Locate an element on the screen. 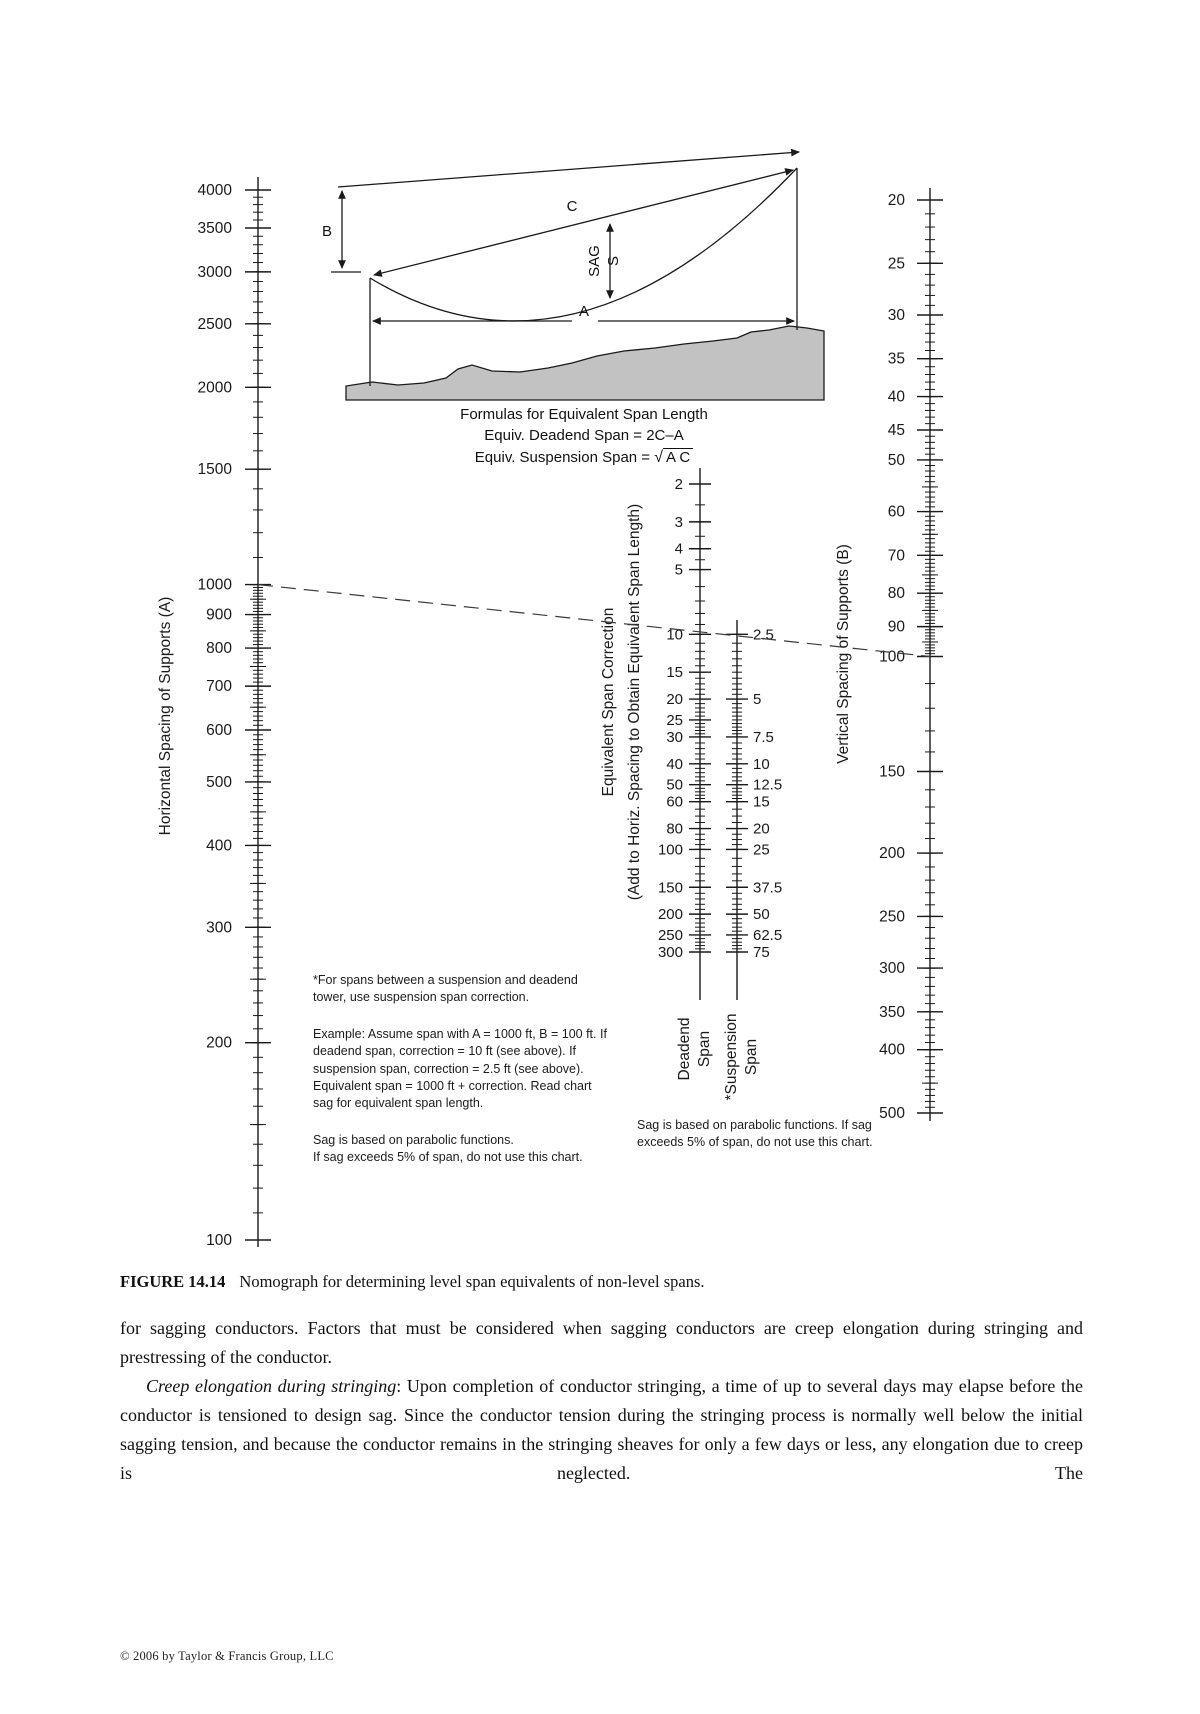 This screenshot has height=1714, width=1200. radical-sign: √ is located at coordinates (659, 457).